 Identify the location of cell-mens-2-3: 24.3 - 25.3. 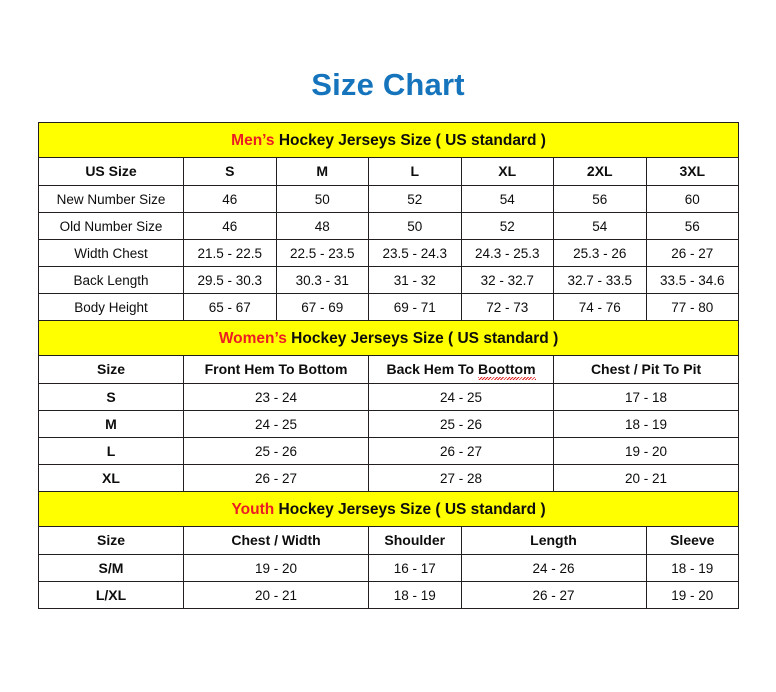
(507, 253).